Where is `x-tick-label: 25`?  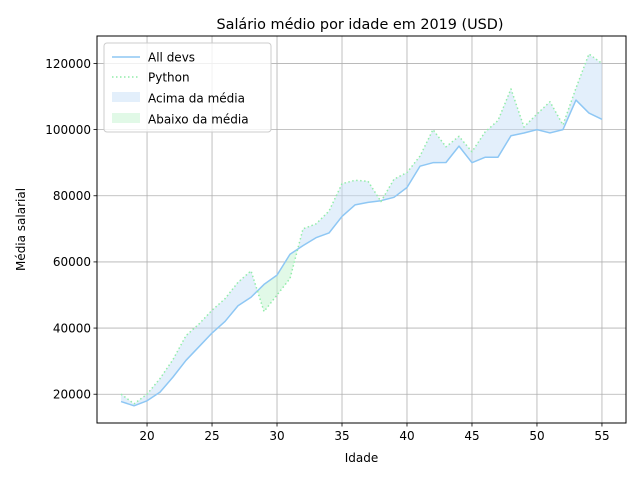 x-tick-label: 25 is located at coordinates (211, 436).